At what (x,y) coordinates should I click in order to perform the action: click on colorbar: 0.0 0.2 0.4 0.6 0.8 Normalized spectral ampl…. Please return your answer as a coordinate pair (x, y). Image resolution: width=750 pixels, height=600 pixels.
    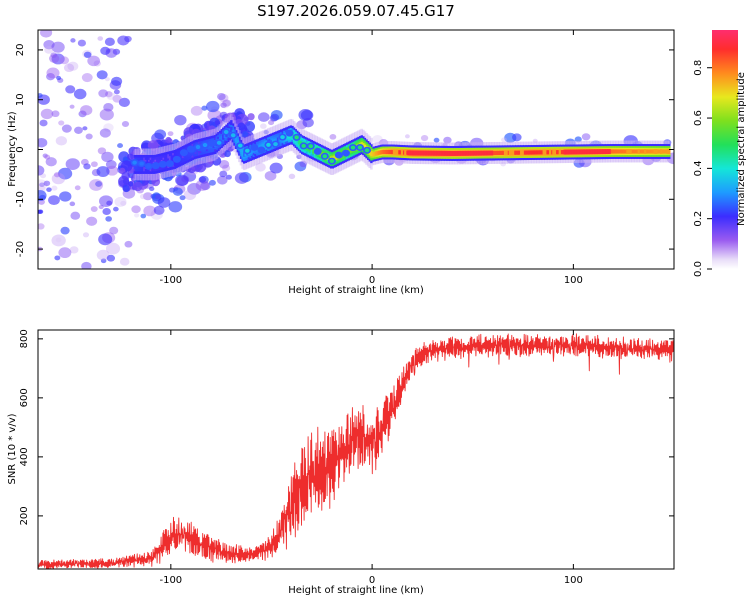
    Looking at the image, I should click on (720, 153).